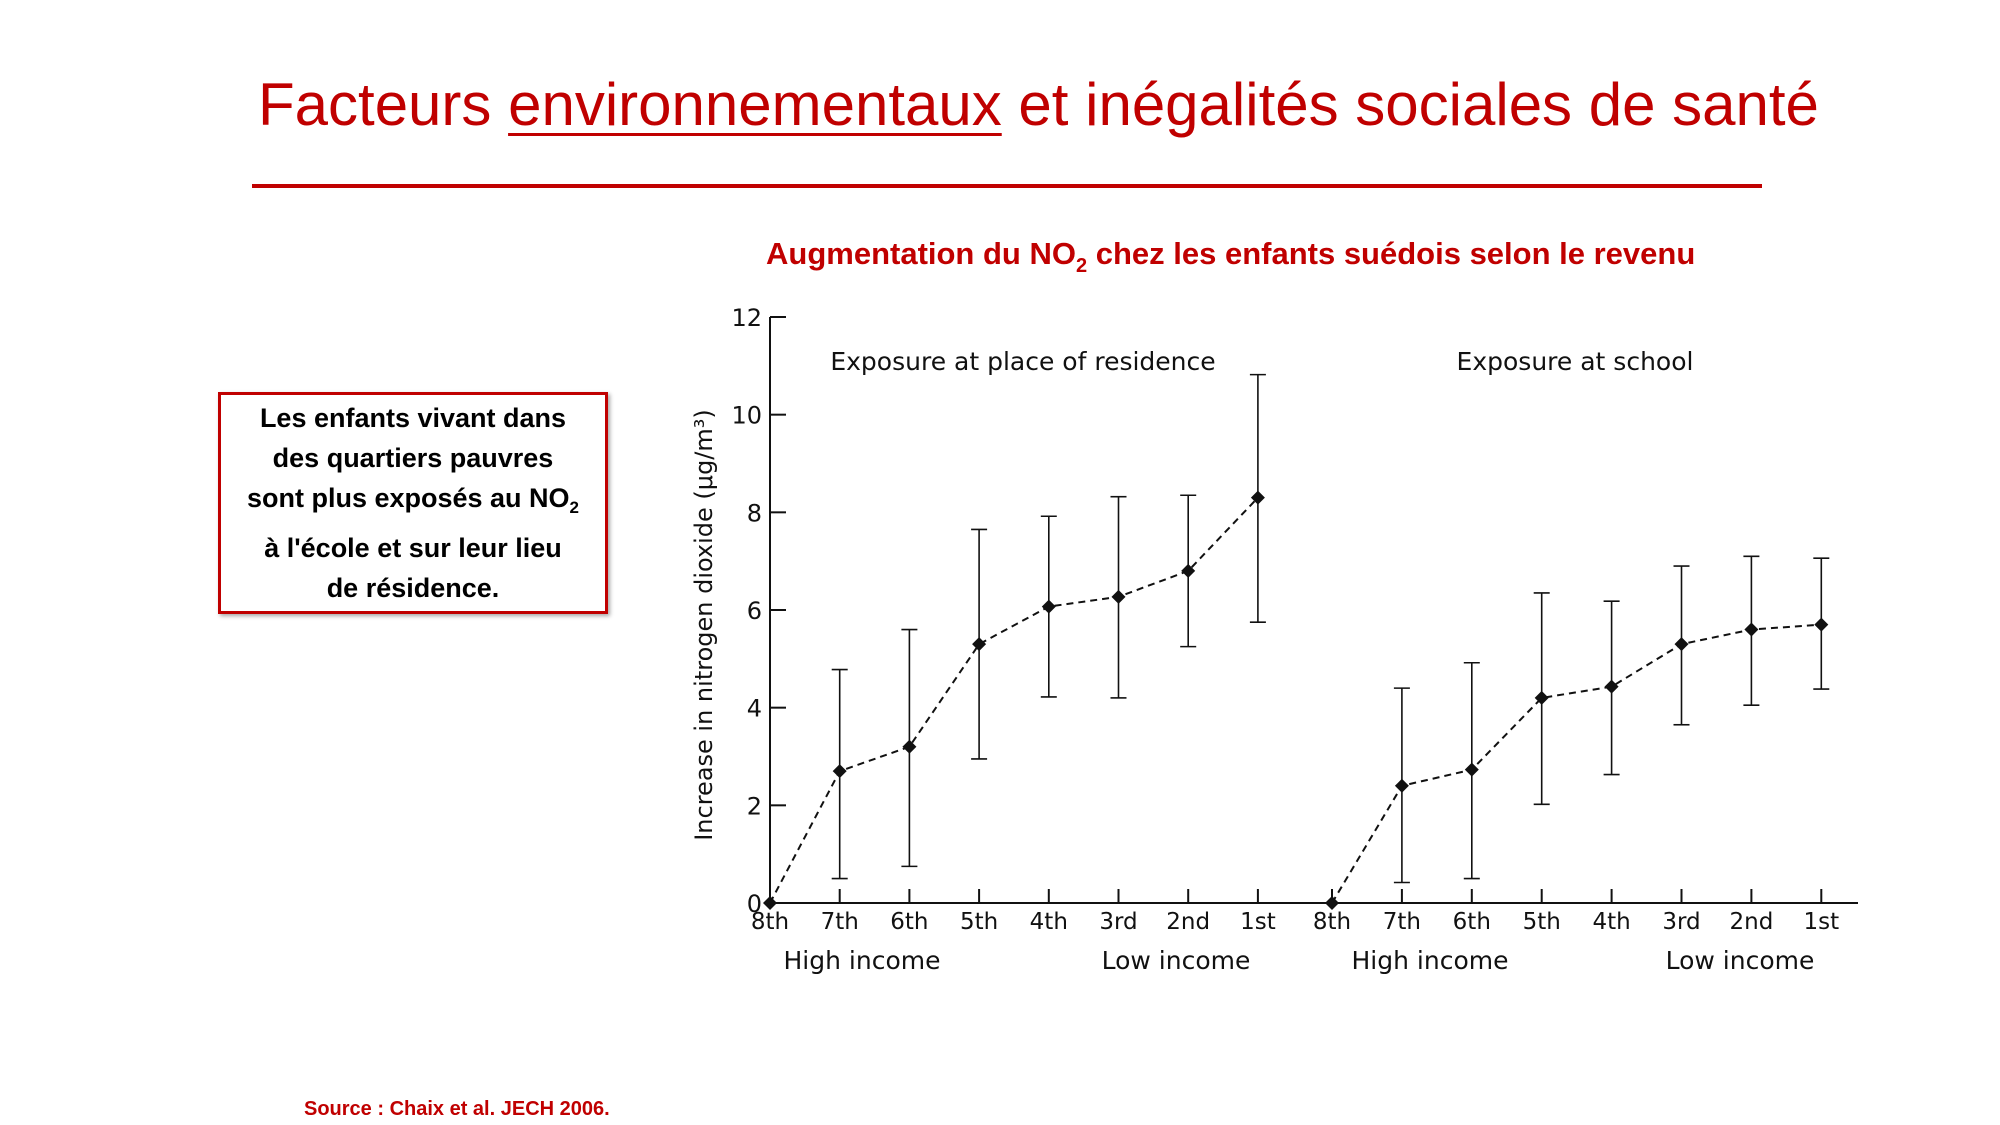 This screenshot has width=2000, height=1125. I want to click on source-citation: Source : Chaix et al. JECH 2006., so click(457, 1109).